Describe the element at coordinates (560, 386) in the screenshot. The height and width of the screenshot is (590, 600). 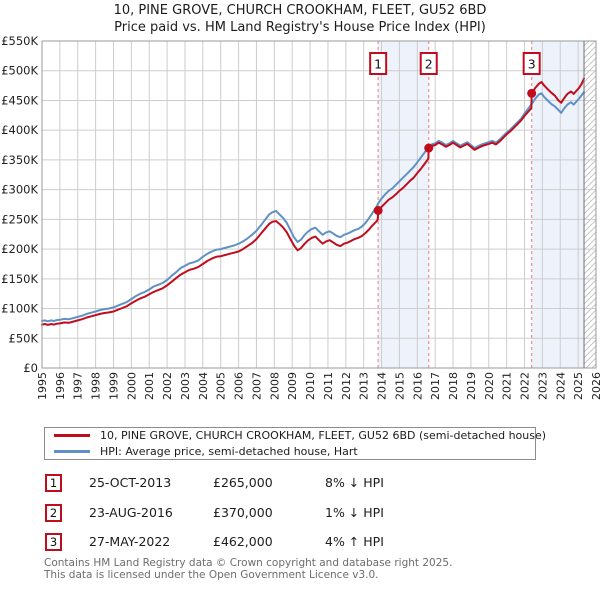
I see `x-axis-tick-label: 2024` at that location.